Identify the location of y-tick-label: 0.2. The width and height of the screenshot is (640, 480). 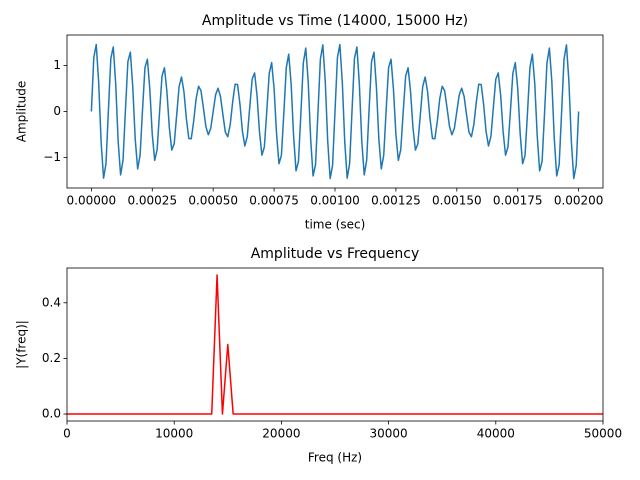
(51, 358).